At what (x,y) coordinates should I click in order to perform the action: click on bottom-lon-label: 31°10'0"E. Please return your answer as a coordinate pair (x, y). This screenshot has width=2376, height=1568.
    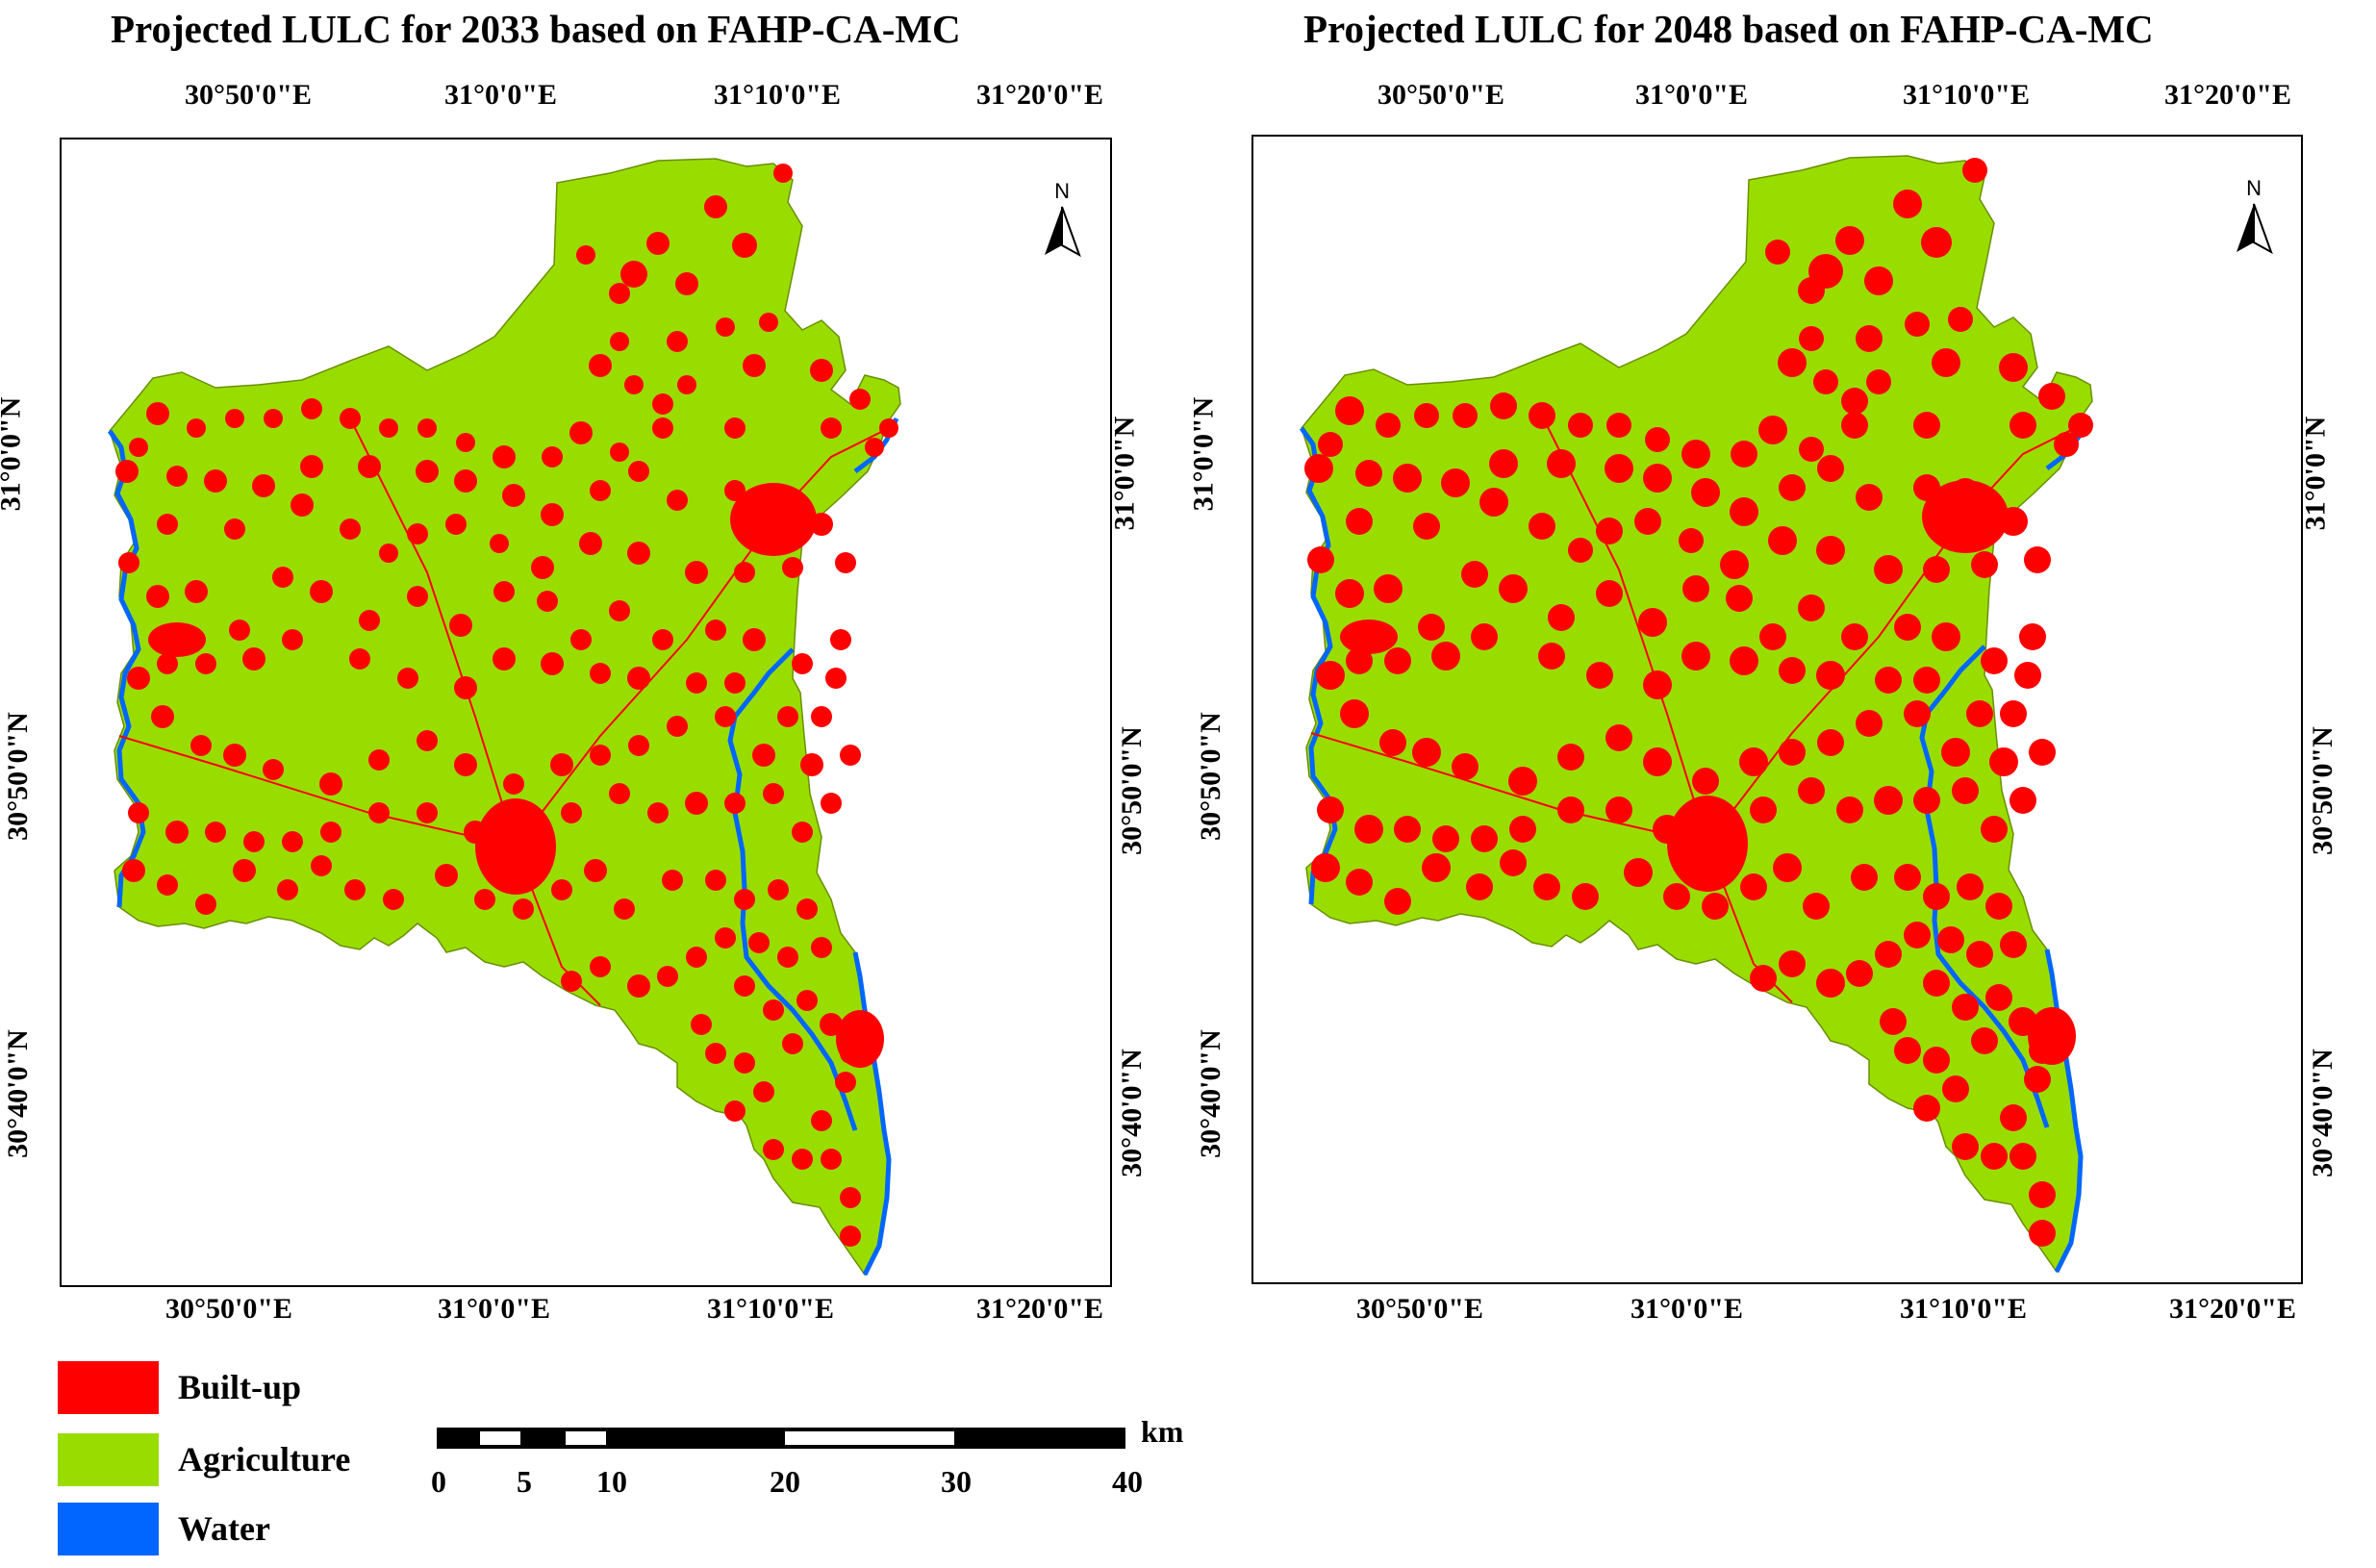
    Looking at the image, I should click on (1964, 1309).